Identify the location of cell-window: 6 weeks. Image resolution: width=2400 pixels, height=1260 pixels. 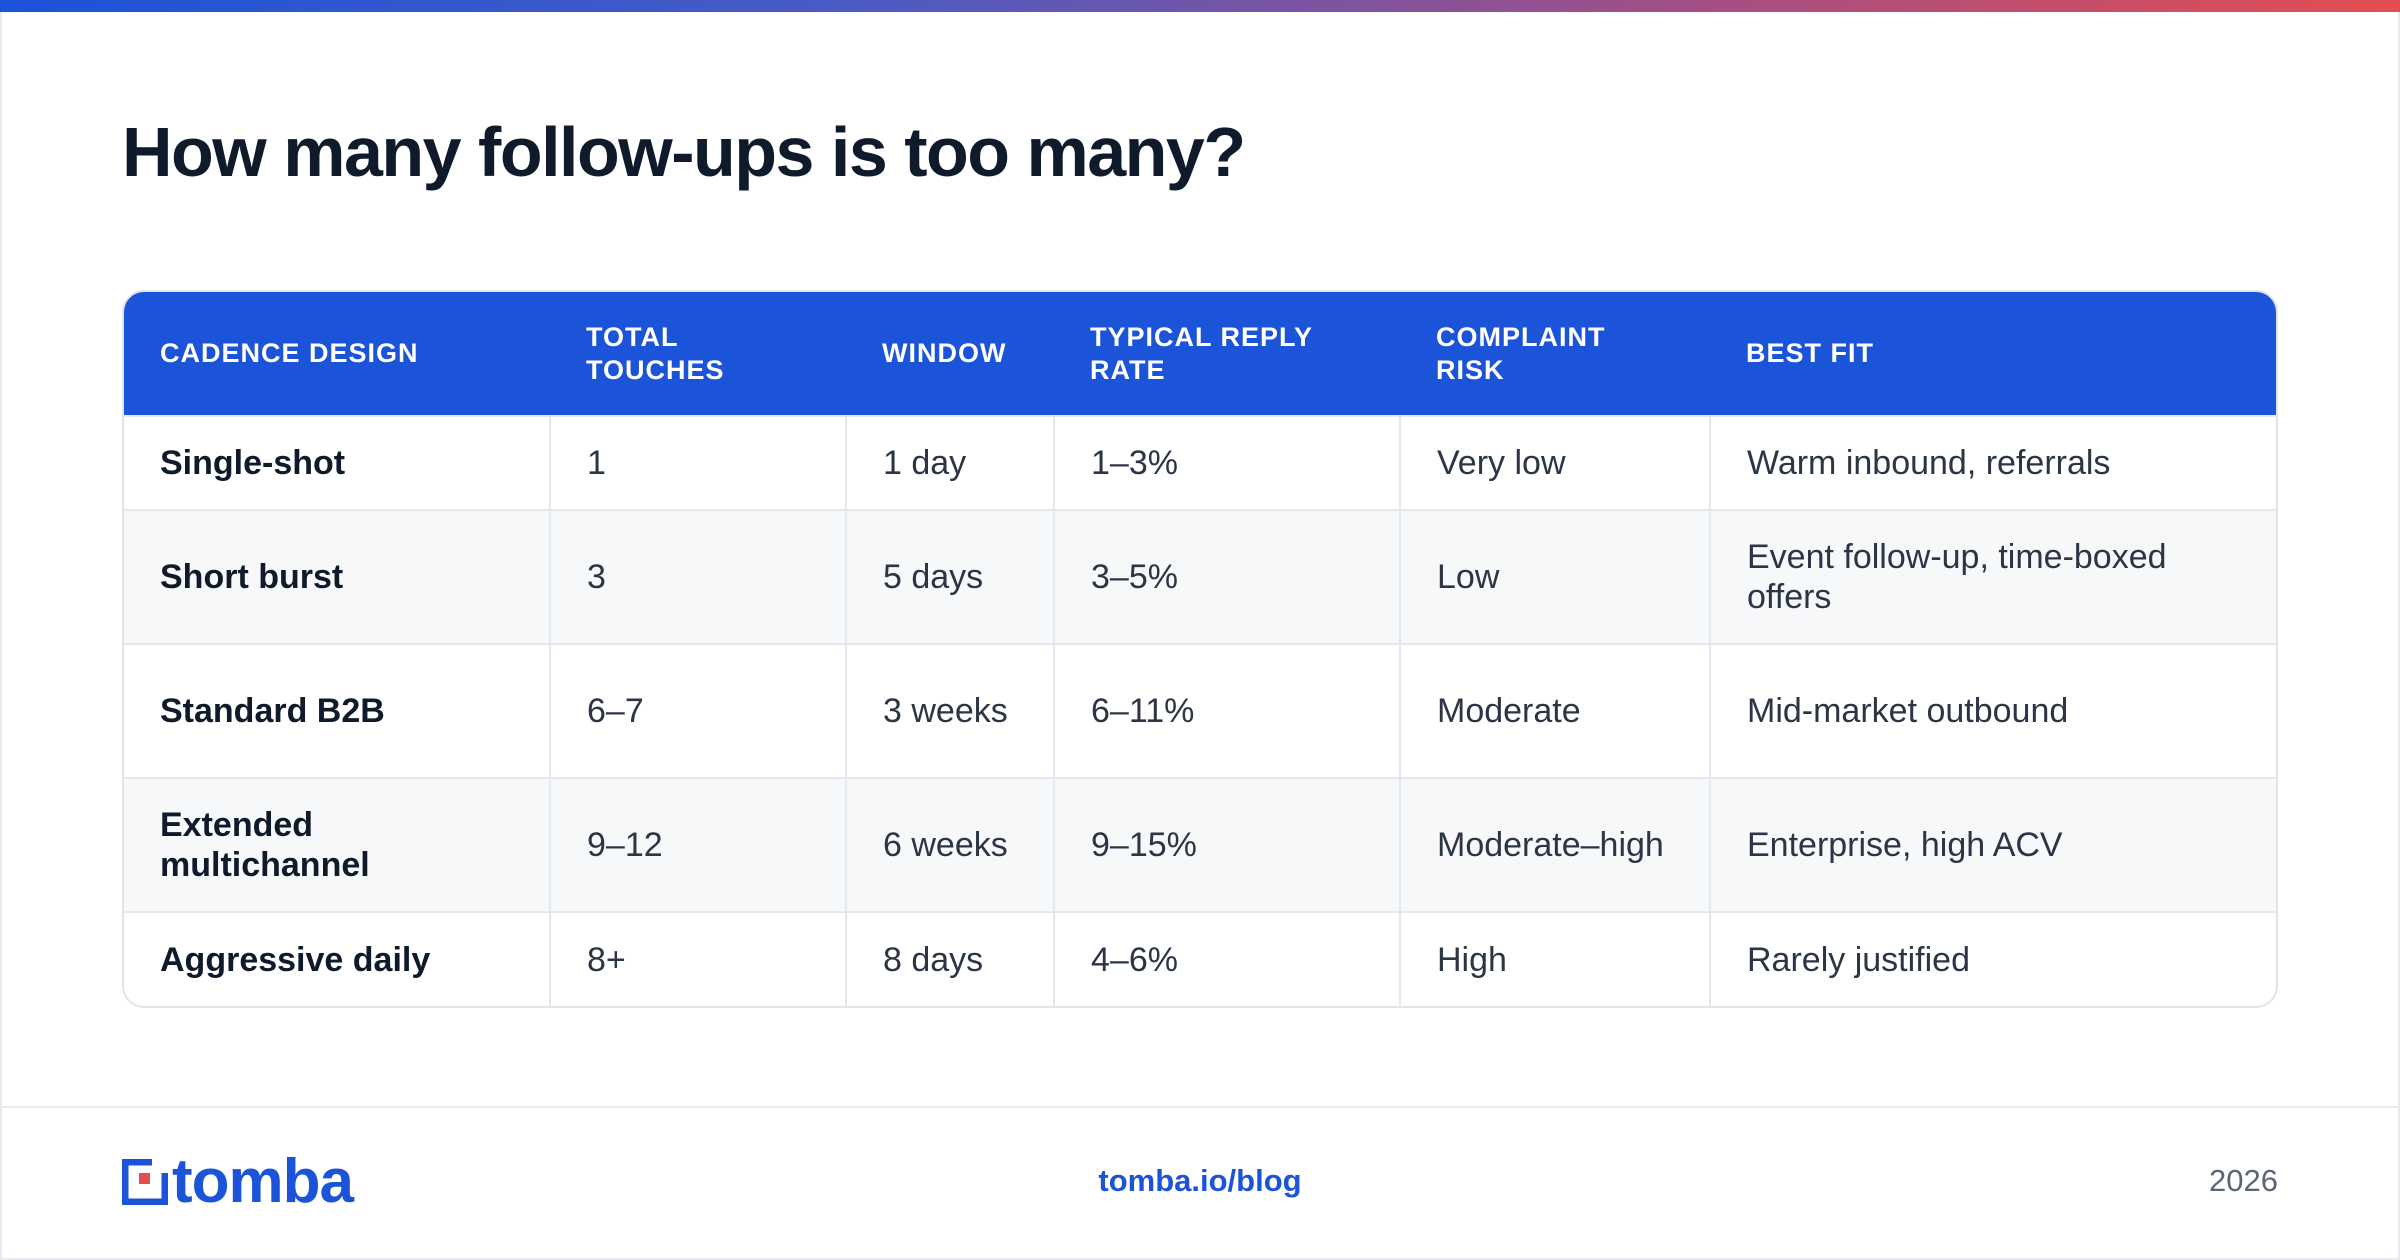
(949, 845).